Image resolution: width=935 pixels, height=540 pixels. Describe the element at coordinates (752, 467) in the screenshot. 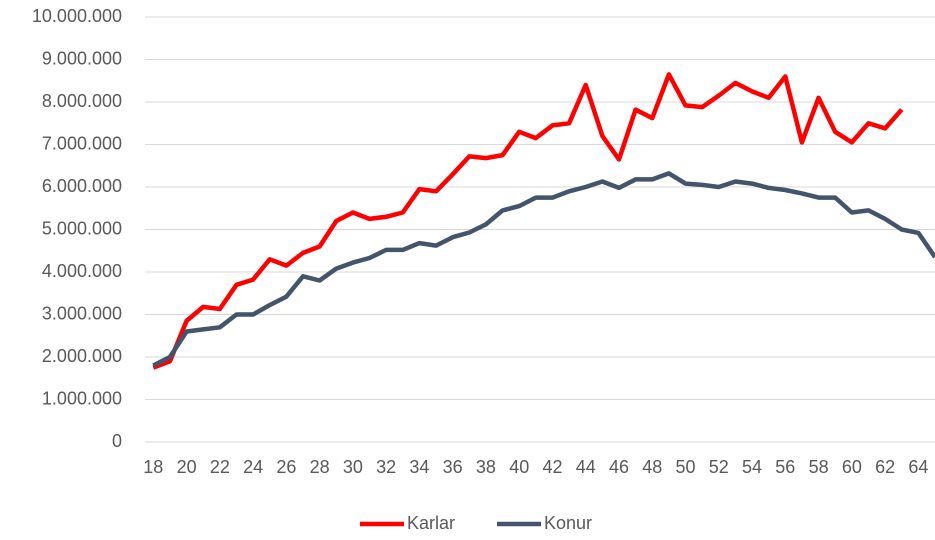

I see `x-tick-label: 54` at that location.